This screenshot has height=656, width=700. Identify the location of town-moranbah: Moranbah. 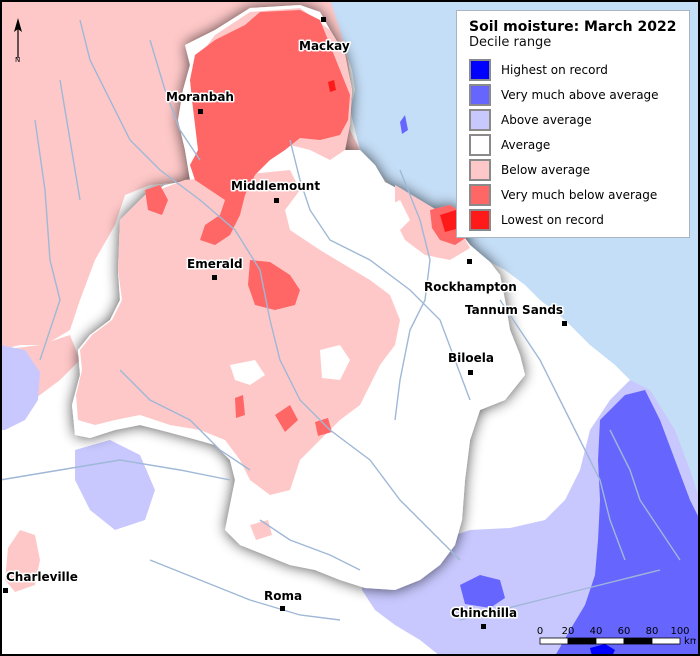
(200, 101).